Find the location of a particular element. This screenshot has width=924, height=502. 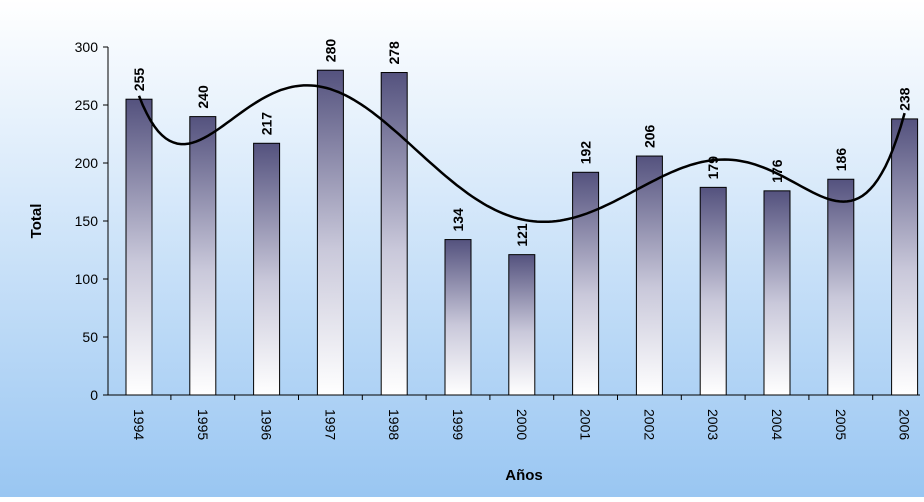

data-label-1995: 240 is located at coordinates (203, 97).